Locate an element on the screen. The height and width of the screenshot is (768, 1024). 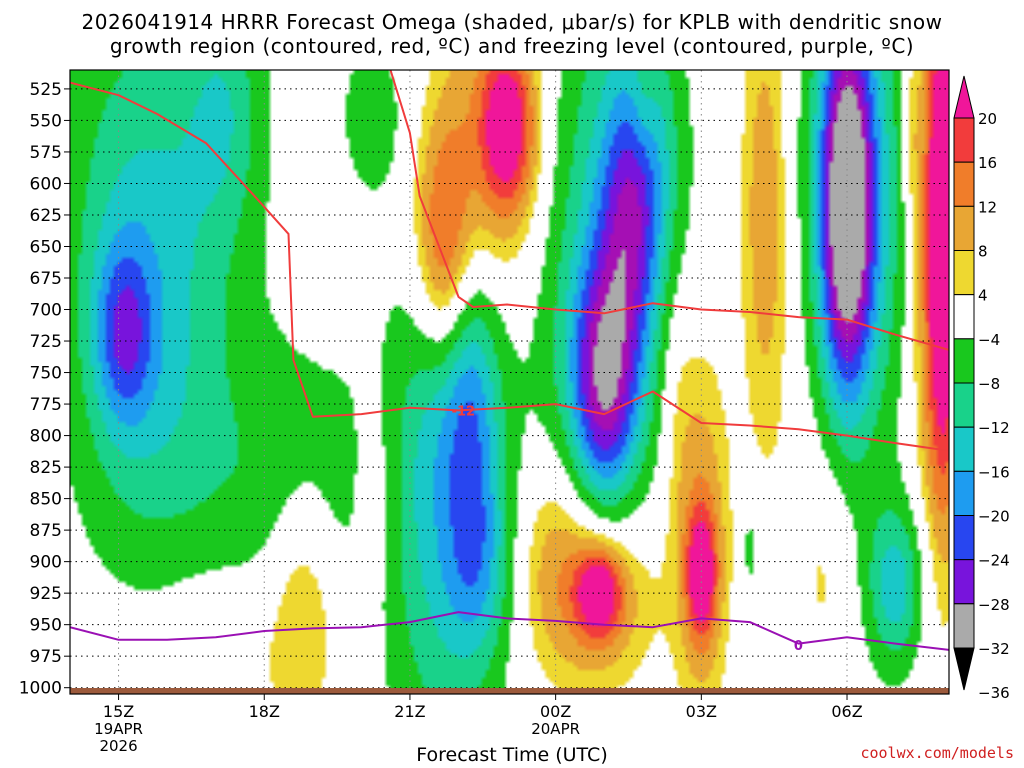
y-tick-label-875: 875 is located at coordinates (46, 531).